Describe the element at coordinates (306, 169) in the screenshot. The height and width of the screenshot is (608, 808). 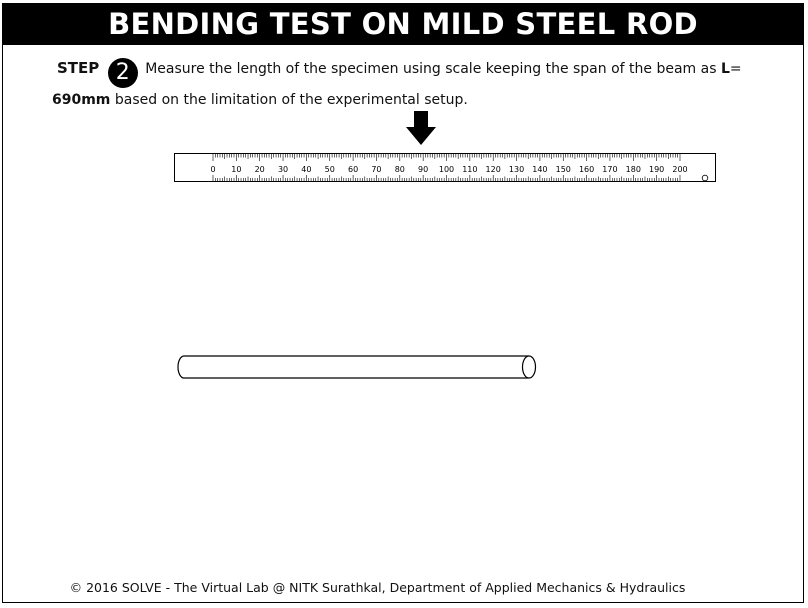
I see `scale-tick-label: 40` at that location.